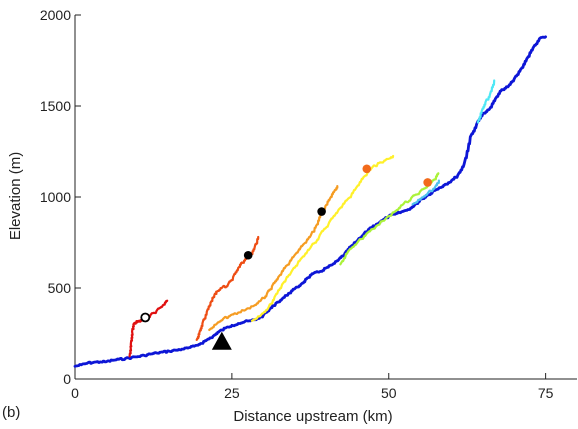 Image resolution: width=578 pixels, height=429 pixels. What do you see at coordinates (312, 416) in the screenshot?
I see `x-axis-label: Distance upstream (km)` at bounding box center [312, 416].